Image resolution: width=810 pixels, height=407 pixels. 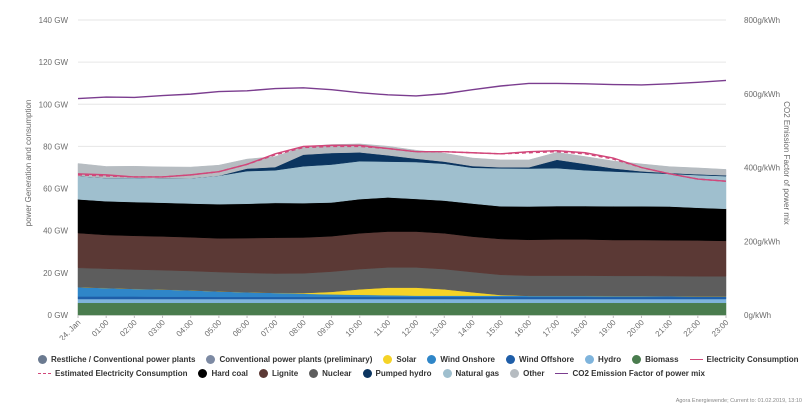 I want to click on right-tick-label: 200g/kWh, so click(x=762, y=241).